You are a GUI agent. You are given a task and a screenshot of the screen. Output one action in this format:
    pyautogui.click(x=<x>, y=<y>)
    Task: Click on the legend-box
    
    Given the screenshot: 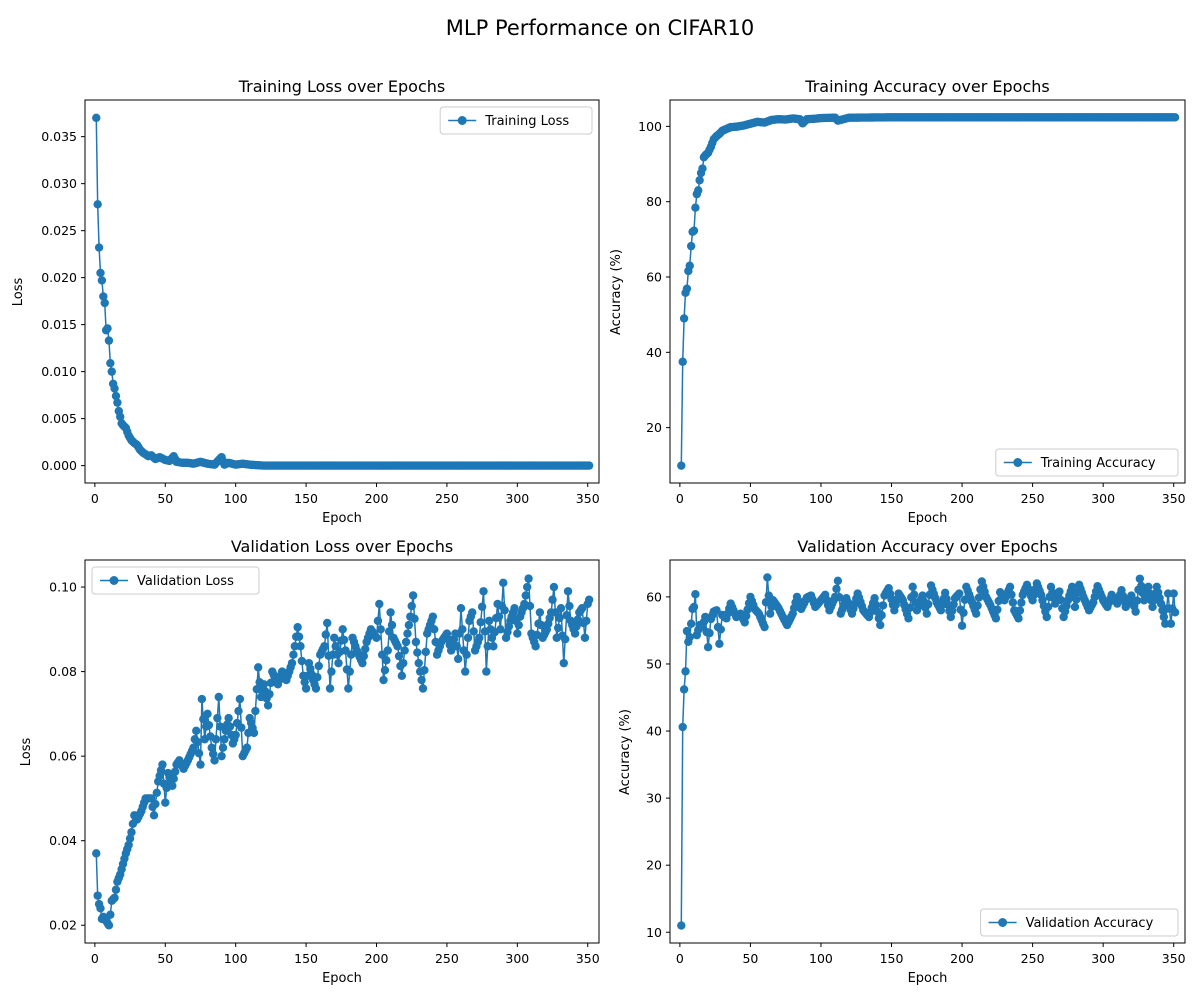 What is the action you would take?
    pyautogui.click(x=516, y=120)
    